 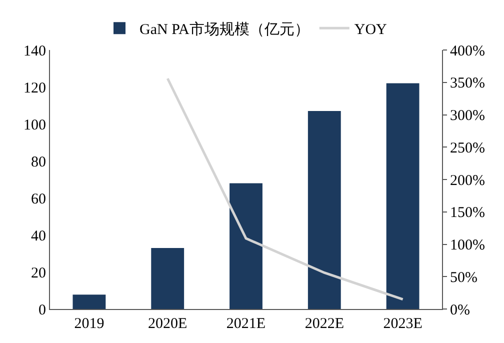 What do you see at coordinates (460, 310) in the screenshot?
I see `y2-tick-label: 0%` at bounding box center [460, 310].